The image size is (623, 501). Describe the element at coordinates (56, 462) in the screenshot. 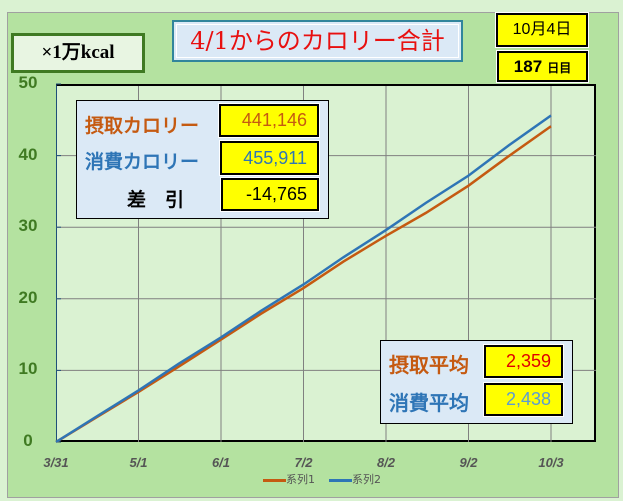

I see `x-tick-label: 3/31` at that location.